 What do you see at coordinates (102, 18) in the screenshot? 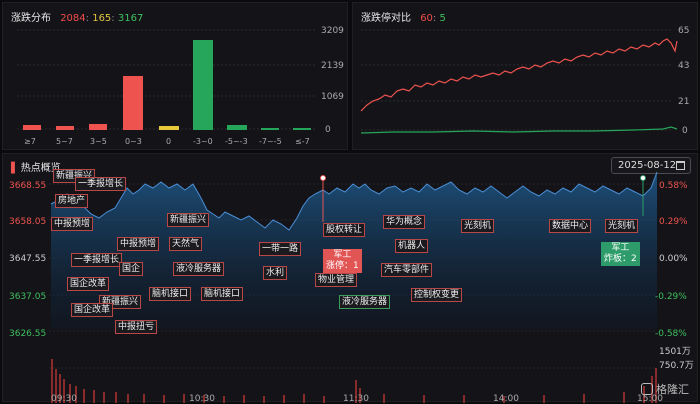
I see `flat-count: 165` at bounding box center [102, 18].